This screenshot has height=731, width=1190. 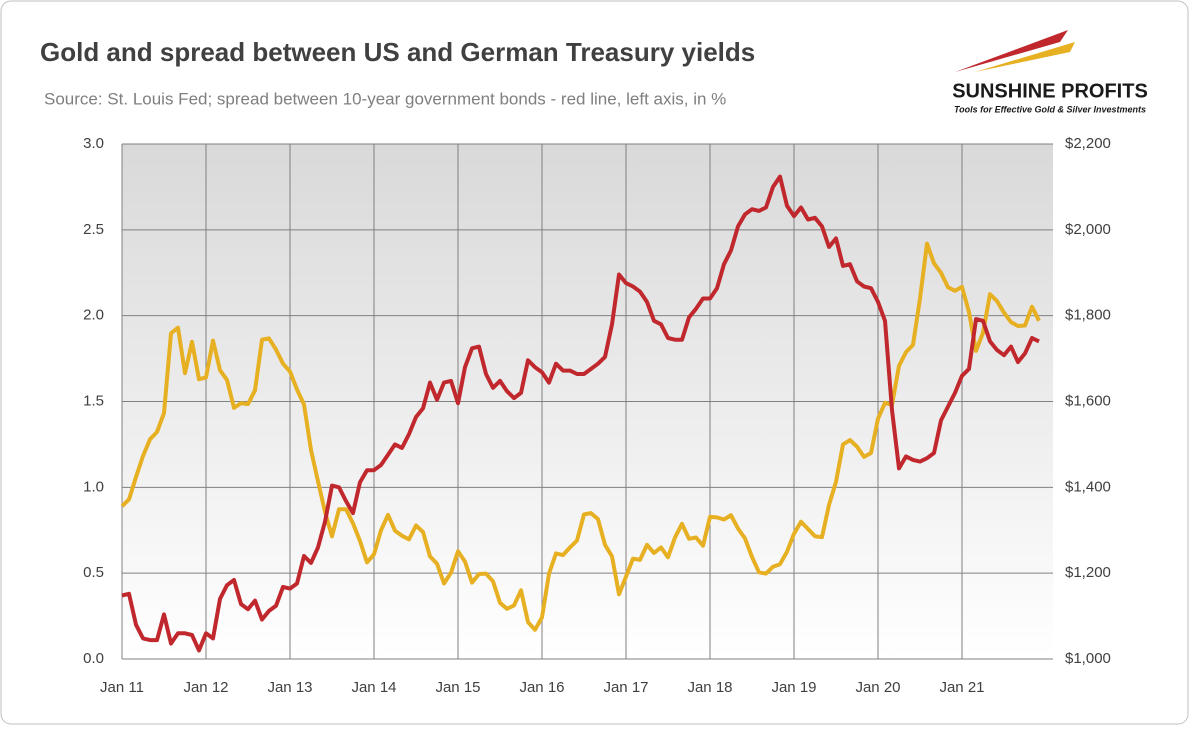 I want to click on x-tick-label: Jan 11, so click(x=122, y=687).